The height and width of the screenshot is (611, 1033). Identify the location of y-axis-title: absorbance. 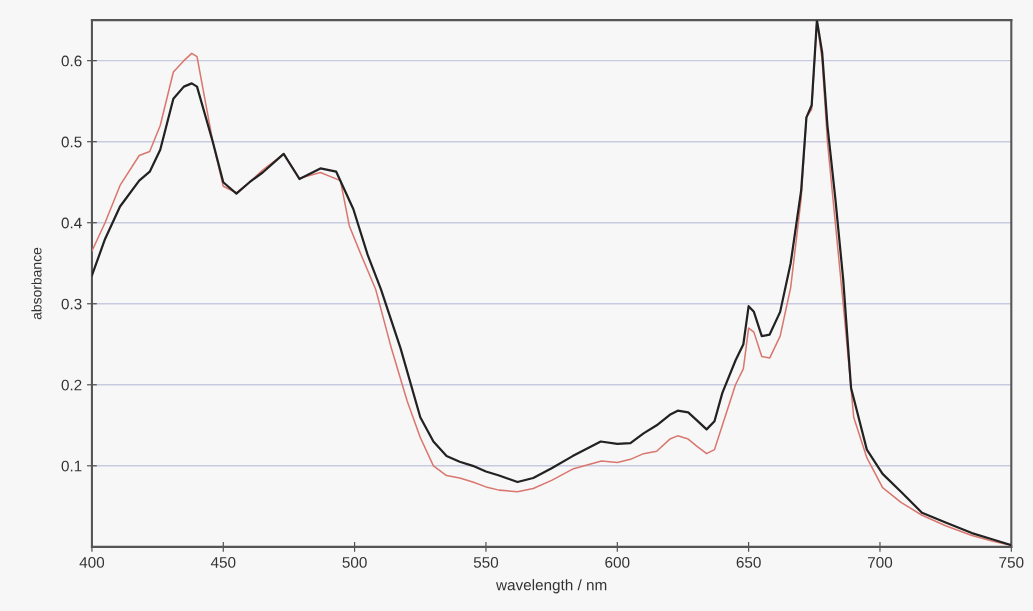
(36, 283).